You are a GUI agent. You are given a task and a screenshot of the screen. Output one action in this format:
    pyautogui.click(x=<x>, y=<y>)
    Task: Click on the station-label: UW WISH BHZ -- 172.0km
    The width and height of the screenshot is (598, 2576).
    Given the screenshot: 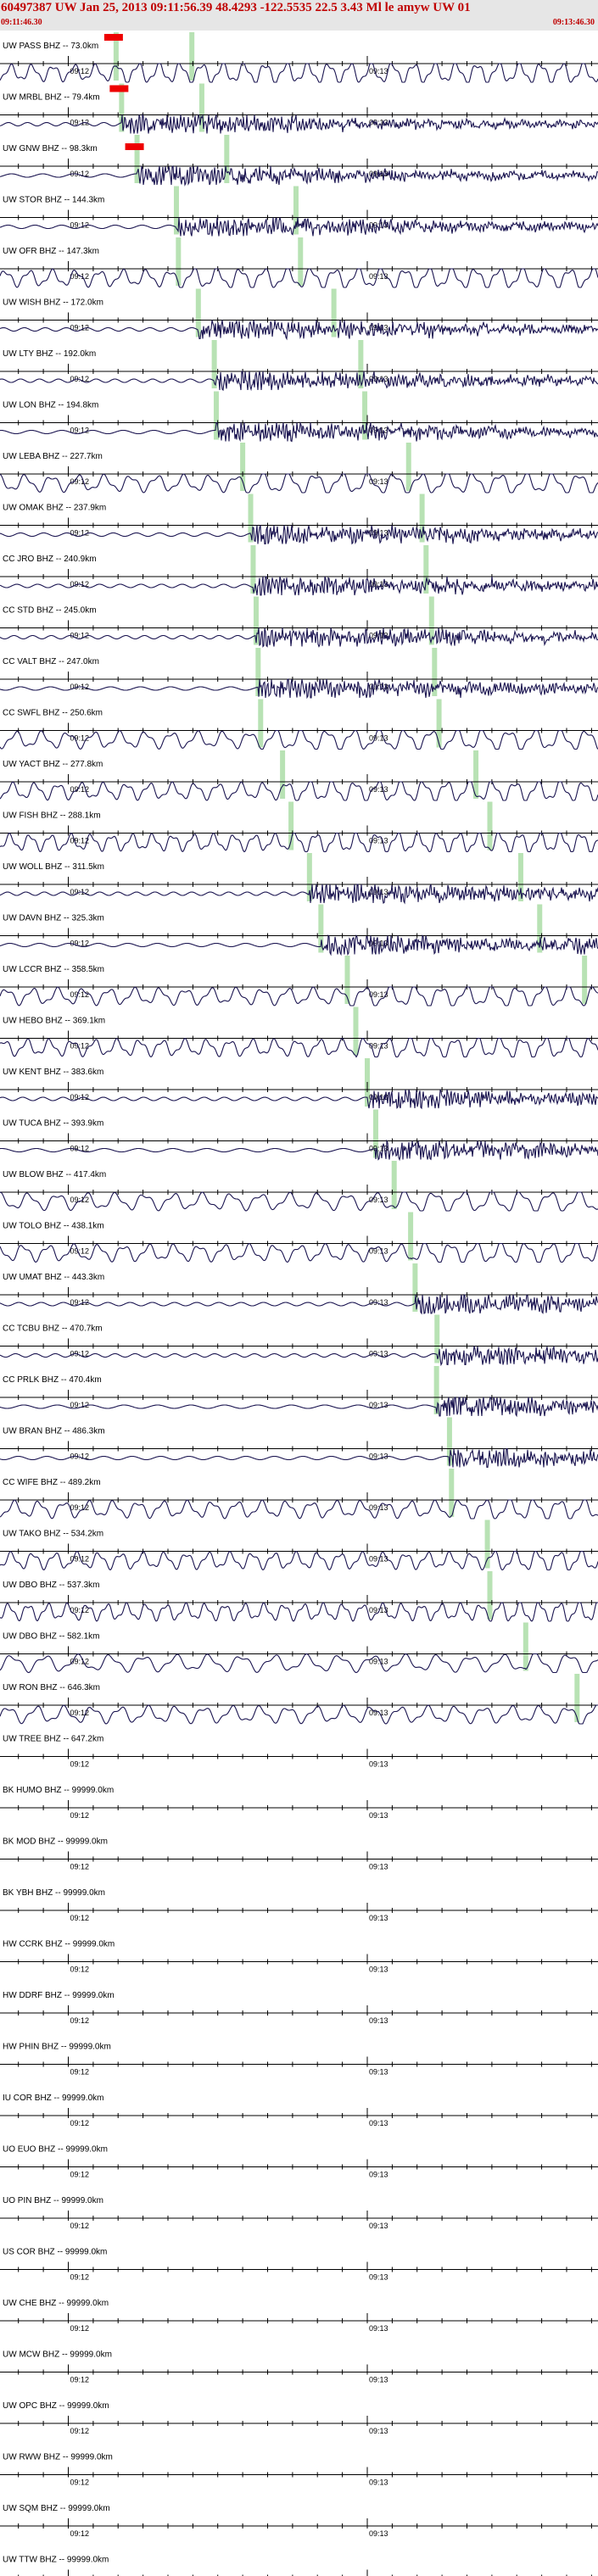 What is the action you would take?
    pyautogui.click(x=53, y=303)
    